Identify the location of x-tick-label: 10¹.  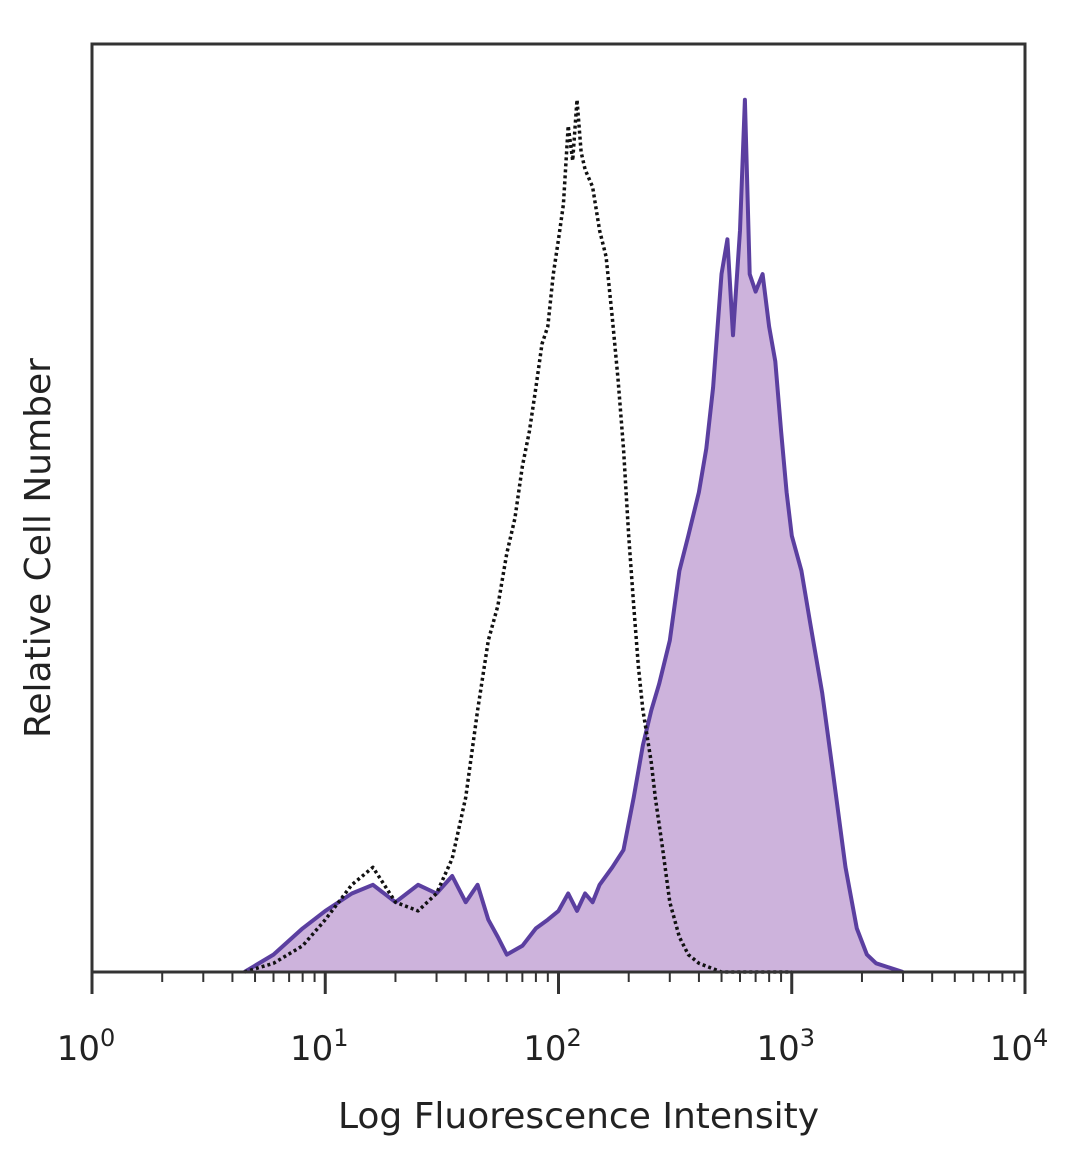
(319, 1046).